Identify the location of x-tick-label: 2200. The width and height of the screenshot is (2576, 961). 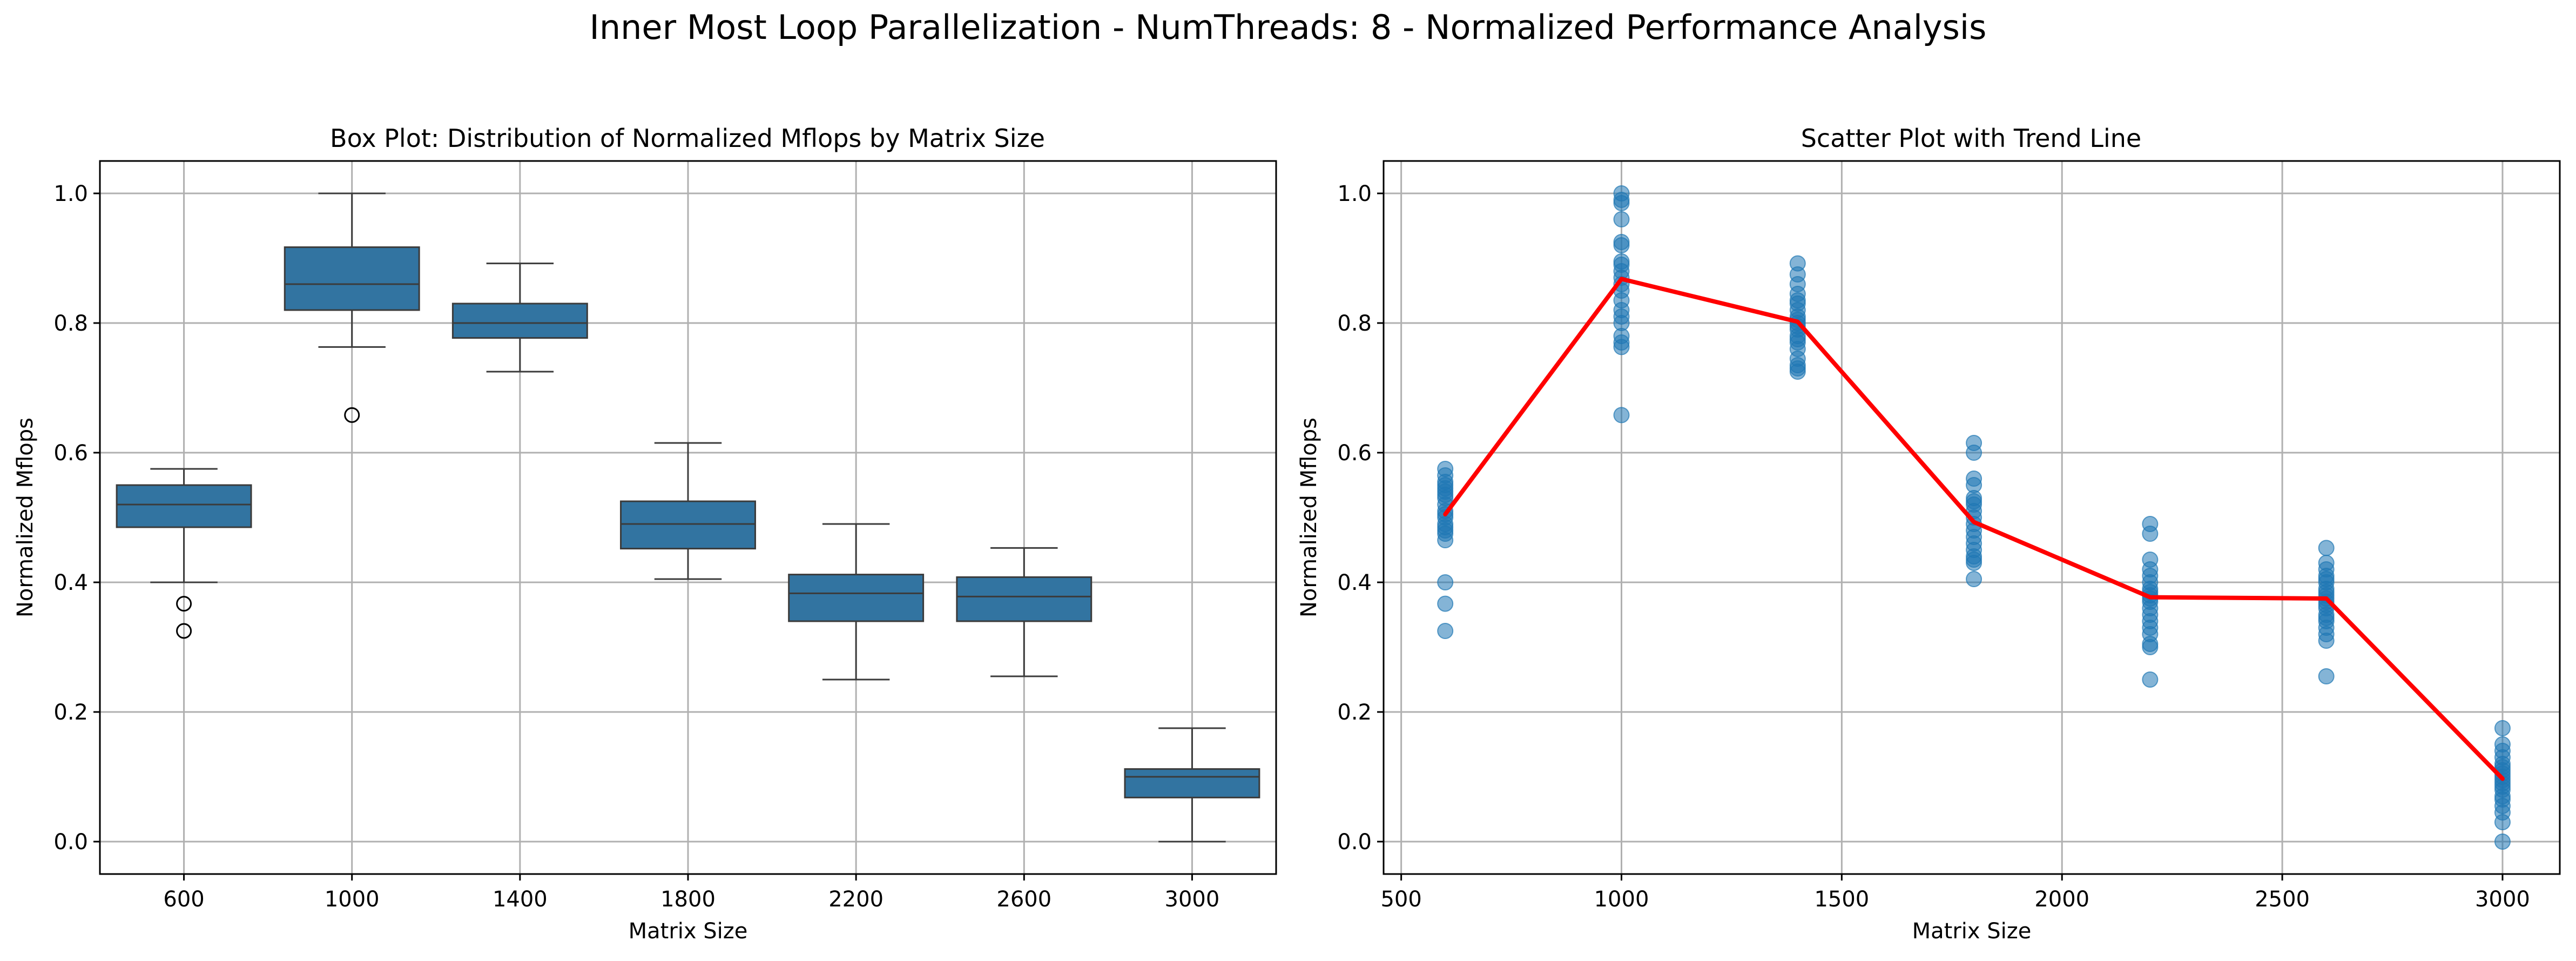
(856, 899).